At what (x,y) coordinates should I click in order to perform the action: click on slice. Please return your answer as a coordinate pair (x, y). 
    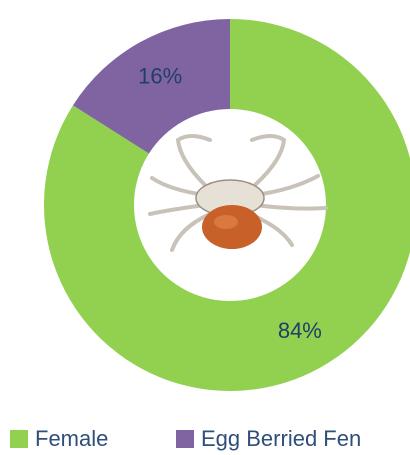
    Looking at the image, I should click on (151, 86).